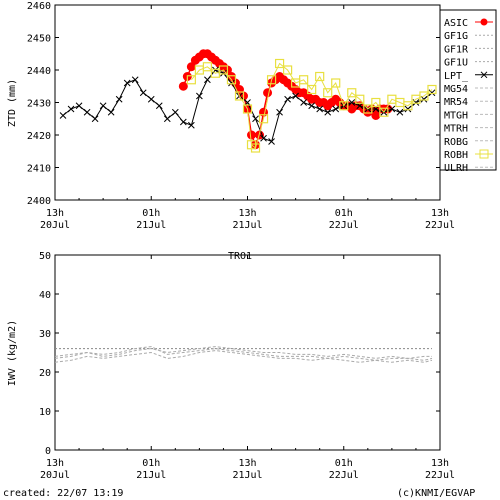  Describe the element at coordinates (151, 225) in the screenshot. I see `ztd-xtick-label-date: 21Jul` at that location.